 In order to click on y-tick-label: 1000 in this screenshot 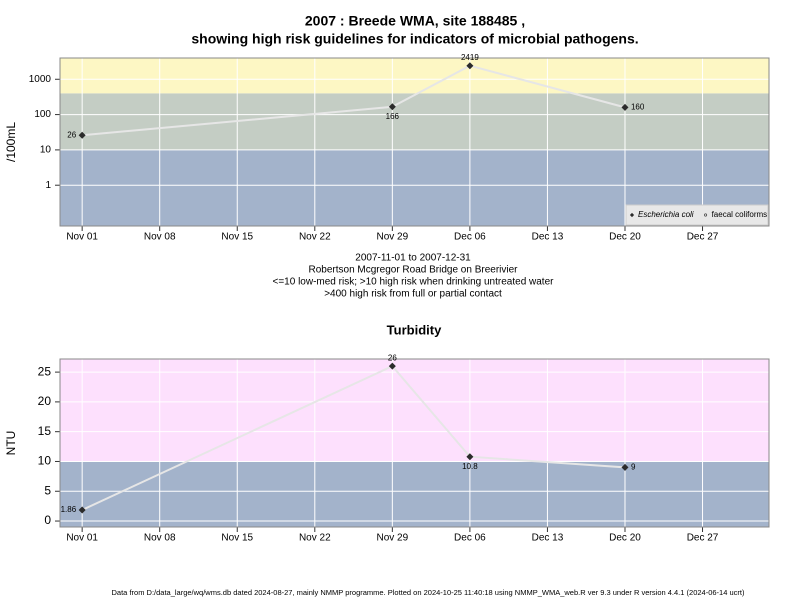, I will do `click(40, 79)`.